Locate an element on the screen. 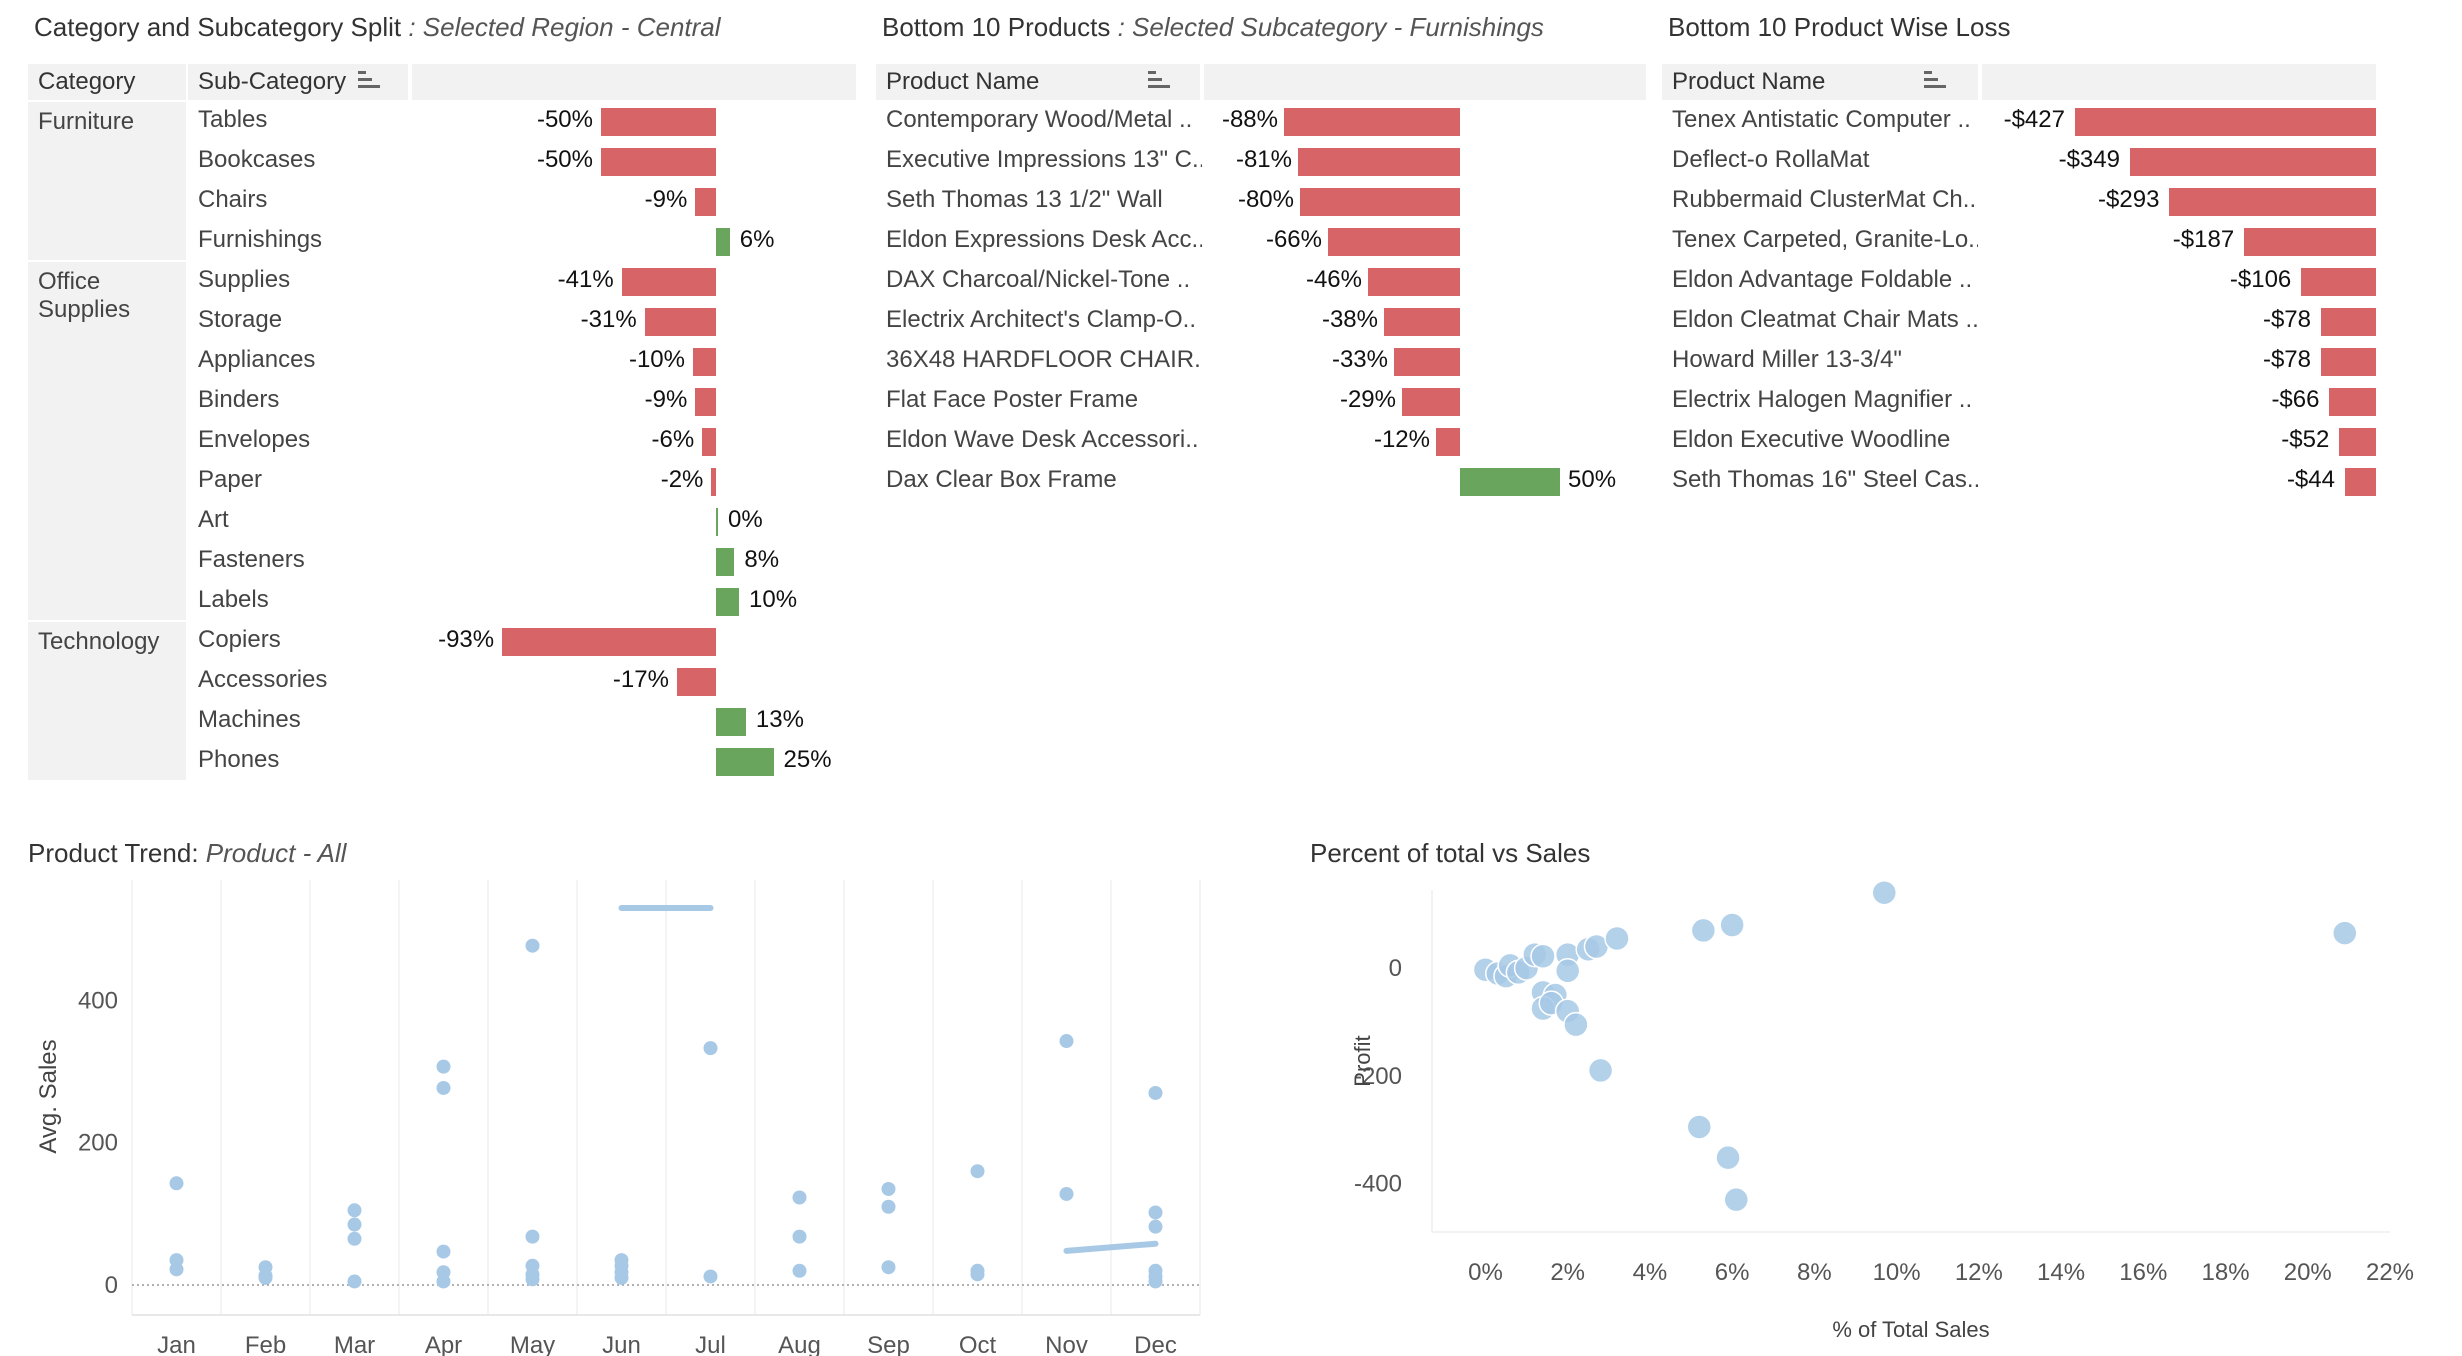  loss-product-name: Eldon Executive Woodline is located at coordinates (1811, 439).